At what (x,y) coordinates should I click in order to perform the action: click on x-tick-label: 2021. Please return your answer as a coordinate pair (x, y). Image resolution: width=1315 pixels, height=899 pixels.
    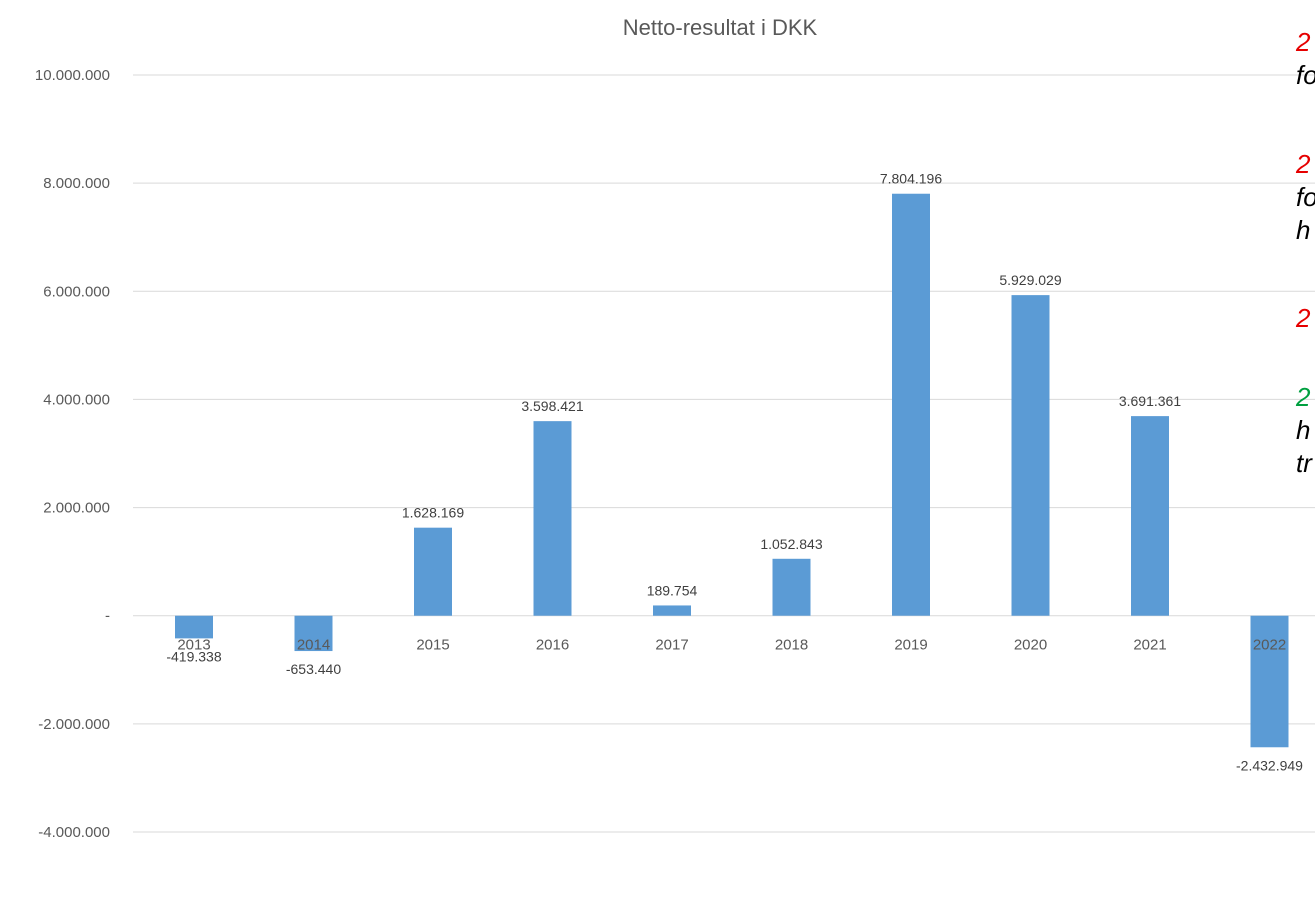
    Looking at the image, I should click on (1149, 645).